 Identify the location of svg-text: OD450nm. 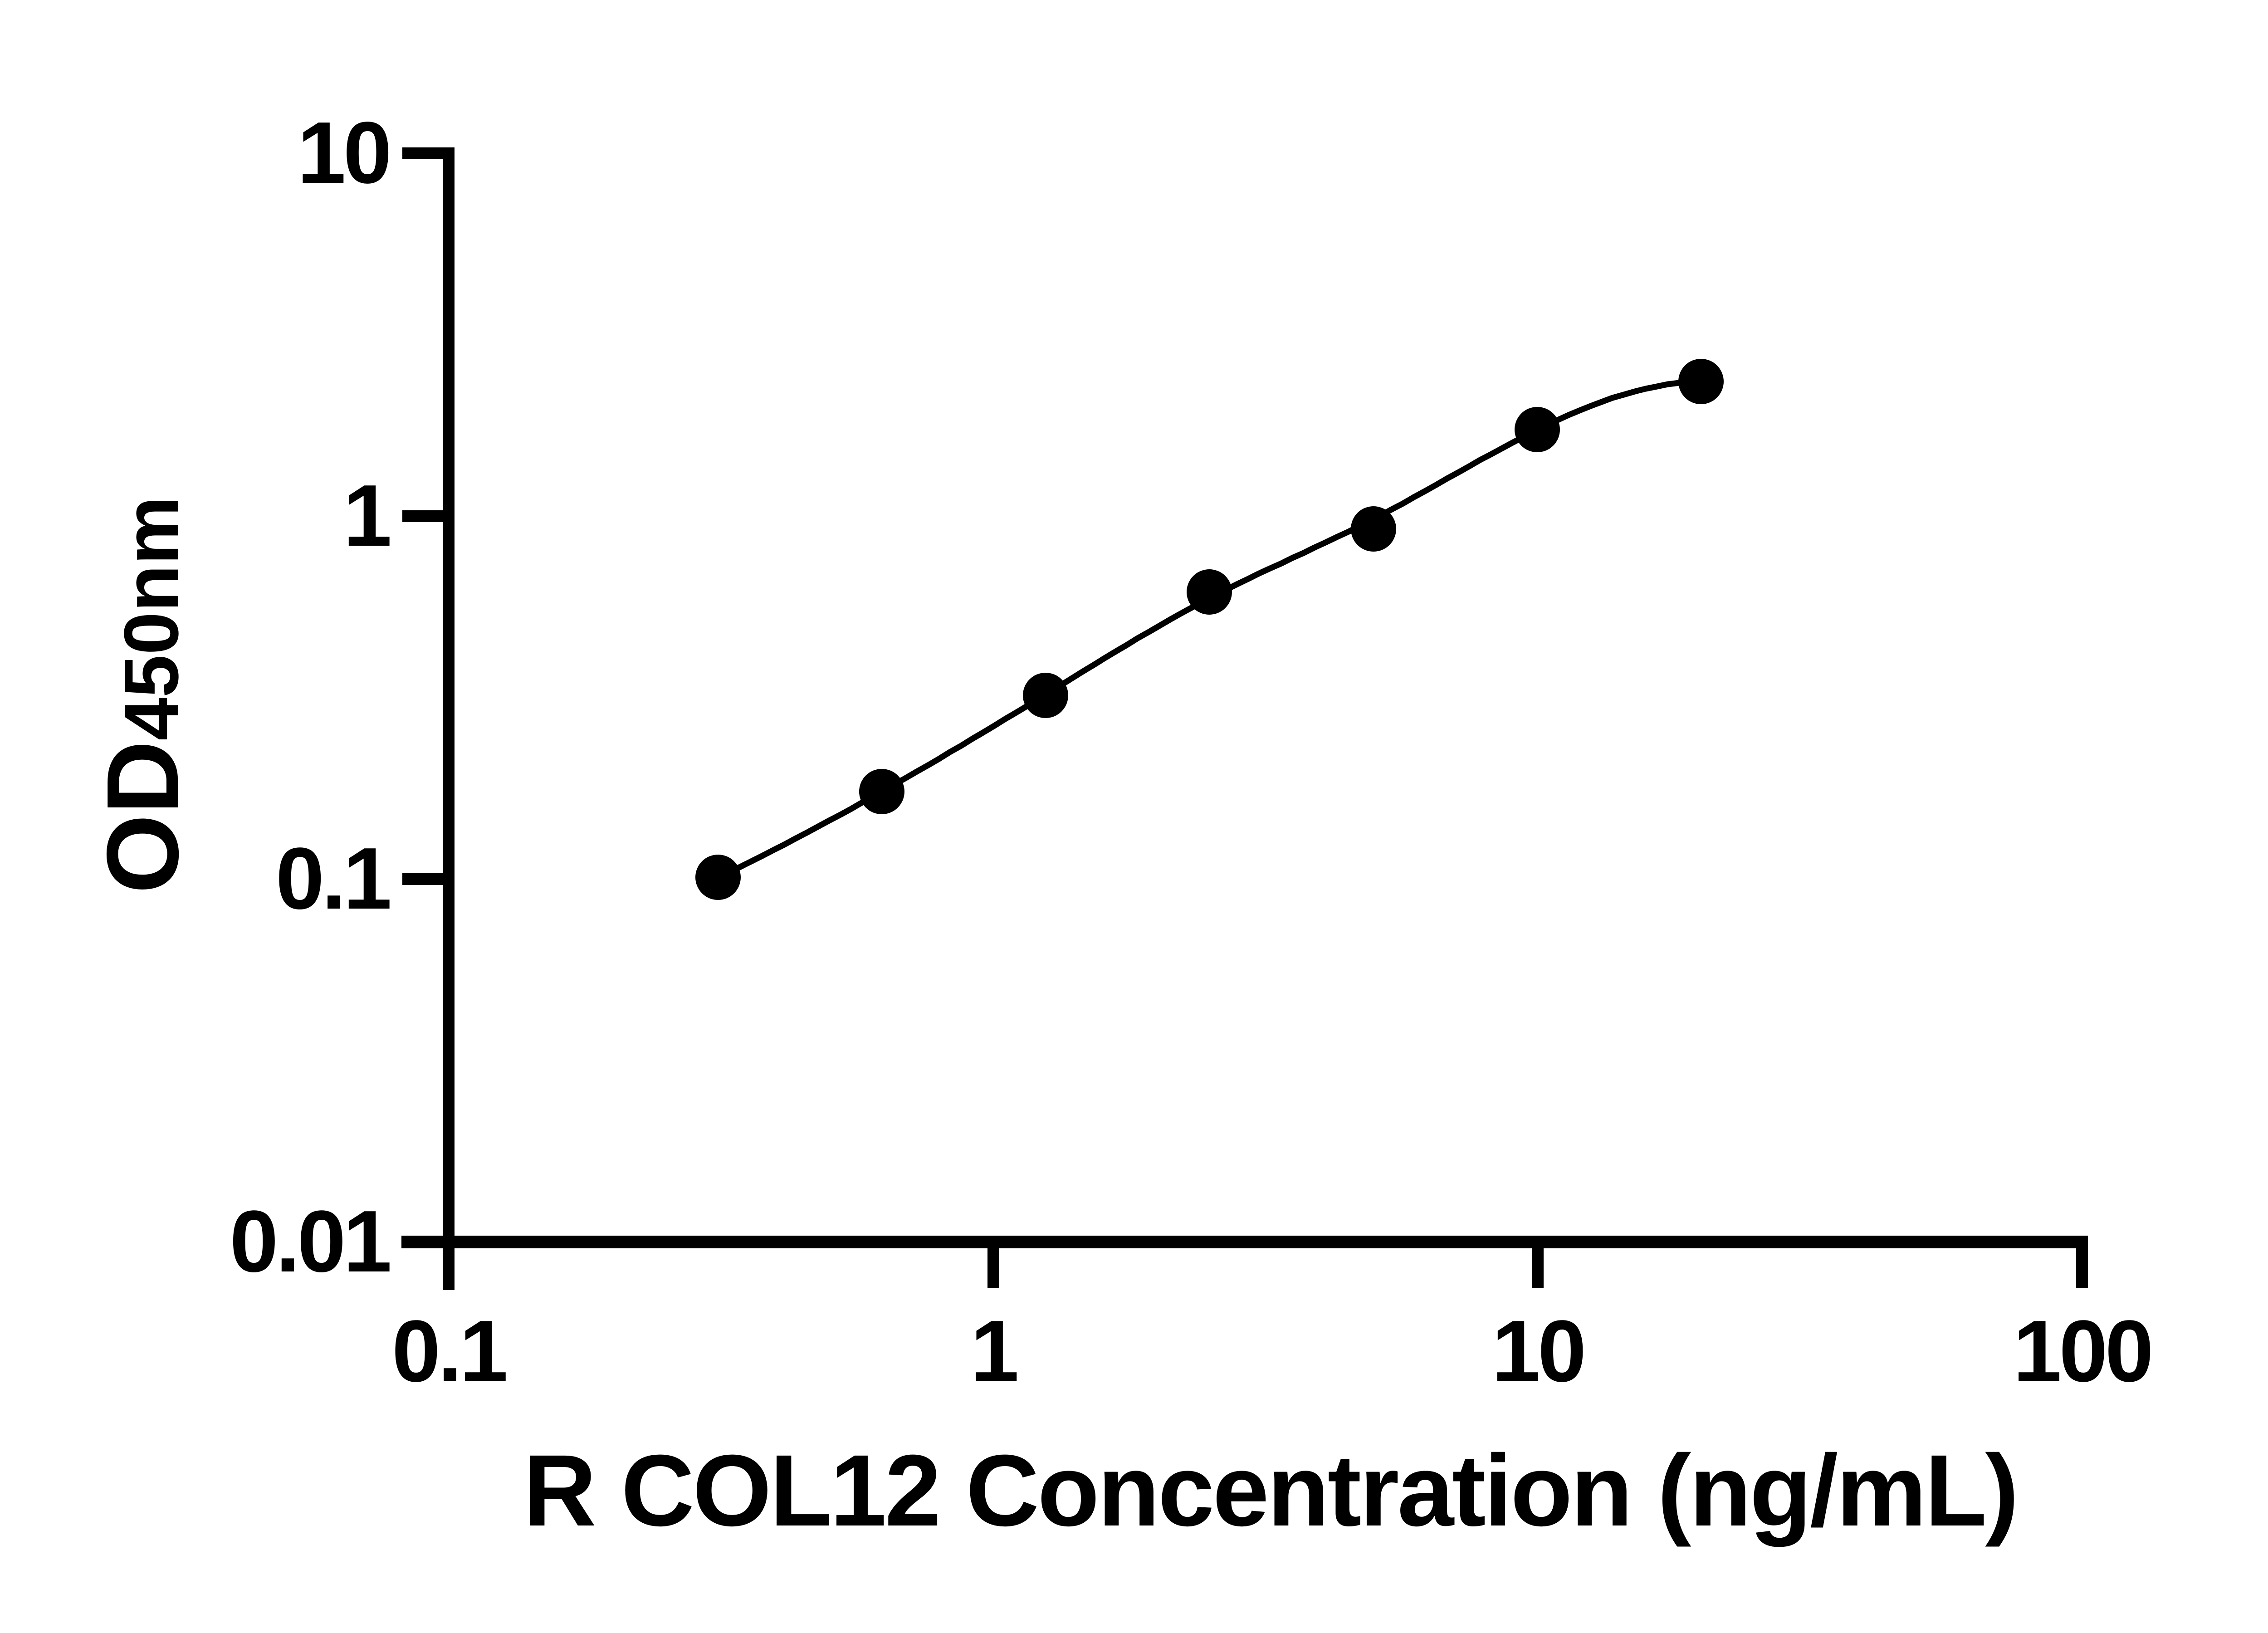
(143, 695).